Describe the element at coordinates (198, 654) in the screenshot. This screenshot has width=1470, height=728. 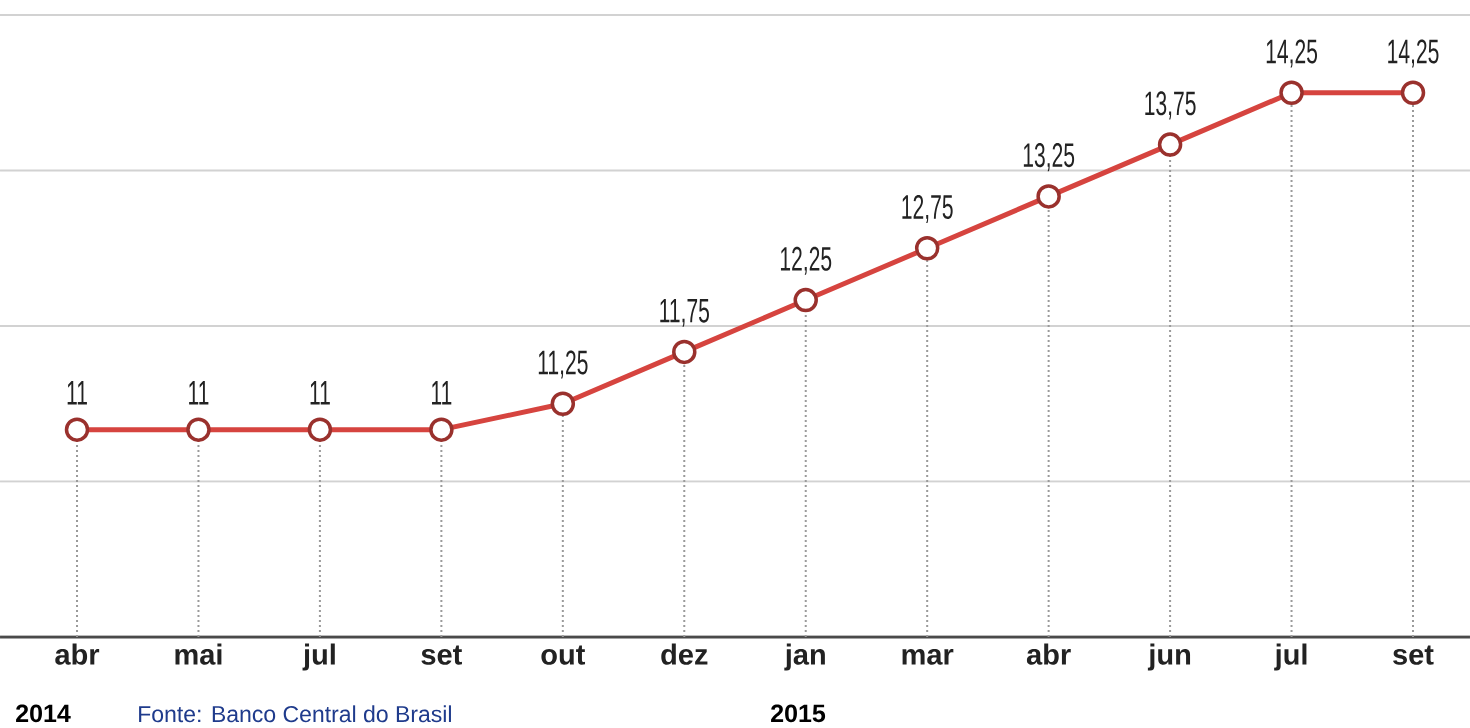
I see `x-tick-label: mai` at that location.